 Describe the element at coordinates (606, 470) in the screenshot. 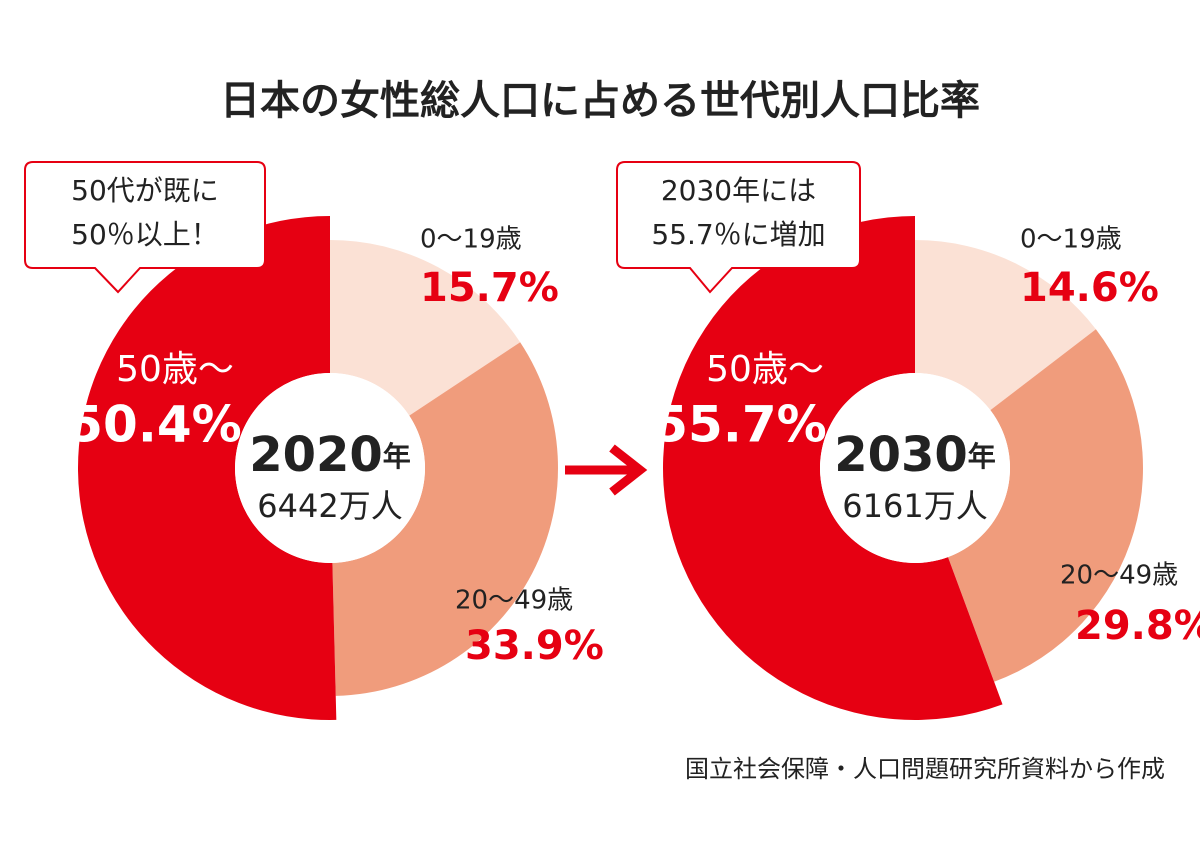

I see `arrow` at that location.